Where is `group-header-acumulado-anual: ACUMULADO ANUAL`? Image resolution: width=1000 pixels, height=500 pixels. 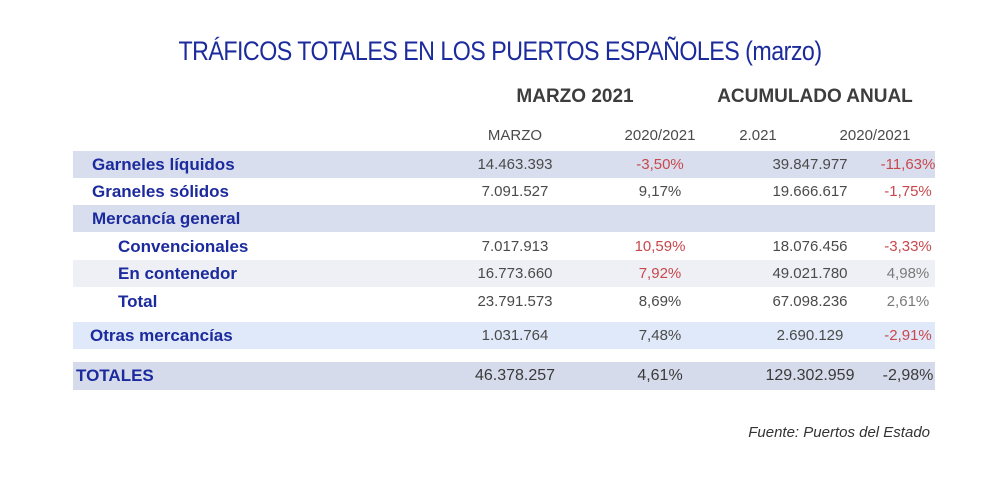 group-header-acumulado-anual: ACUMULADO ANUAL is located at coordinates (815, 96).